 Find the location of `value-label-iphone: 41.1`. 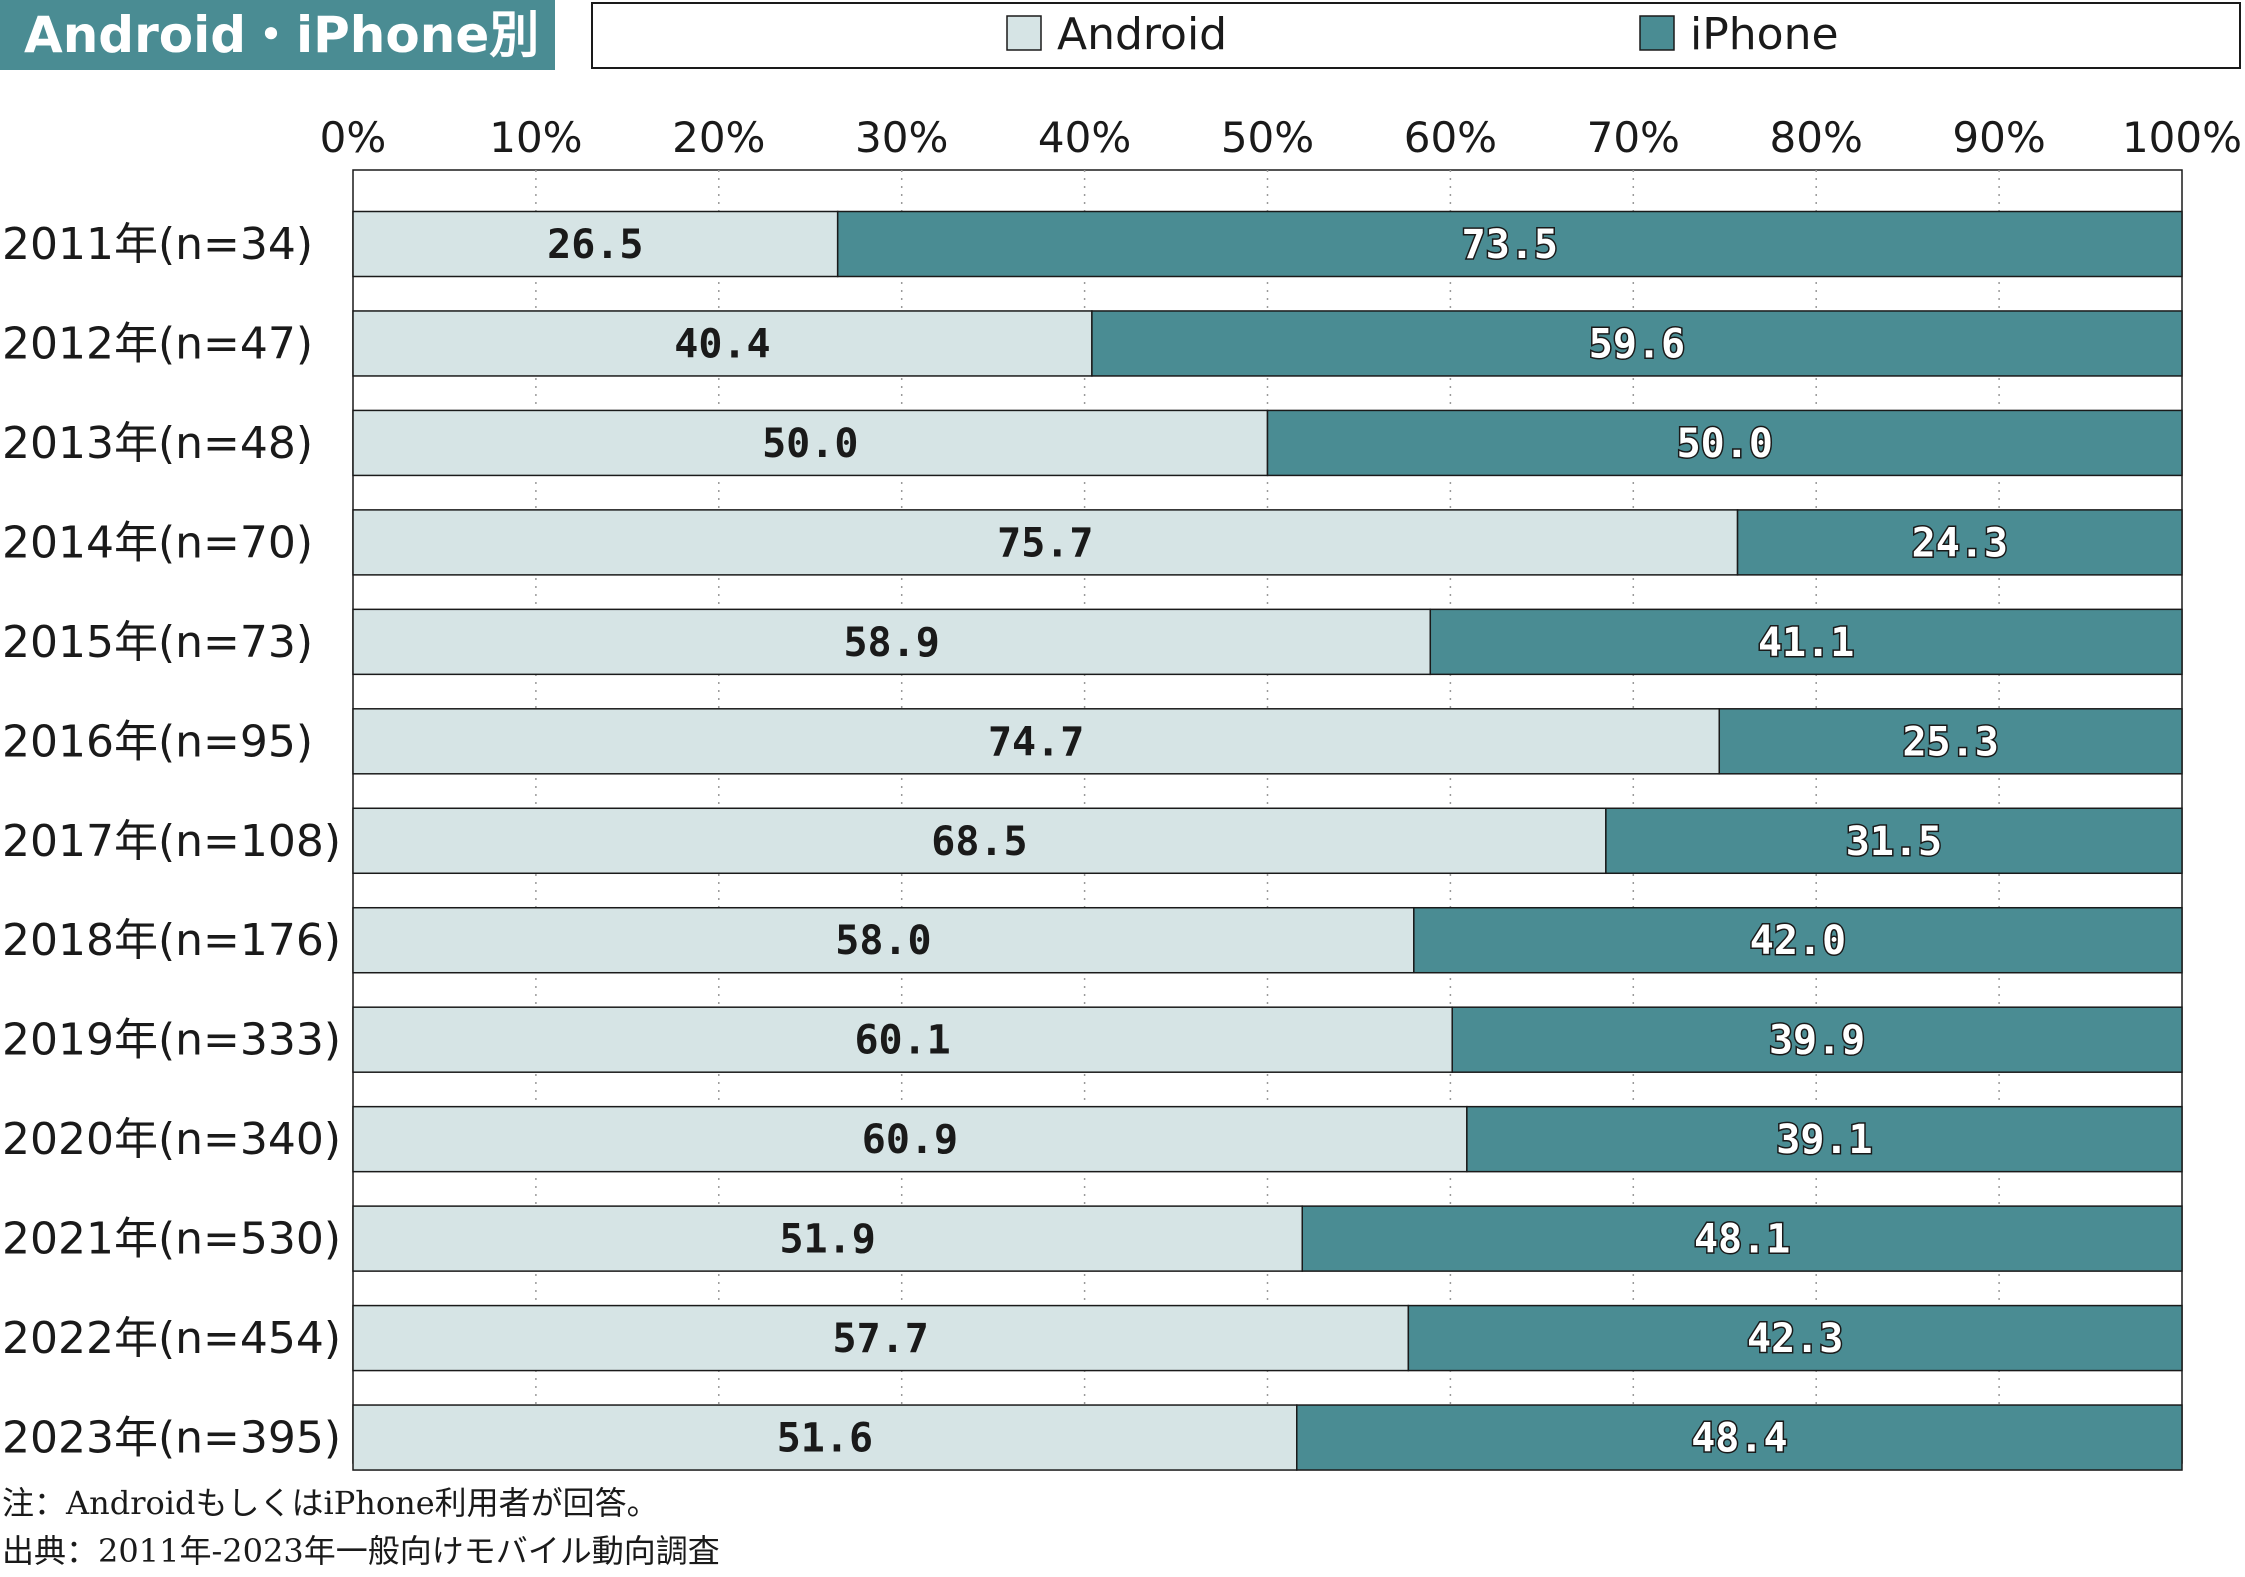

value-label-iphone: 41.1 is located at coordinates (1806, 643).